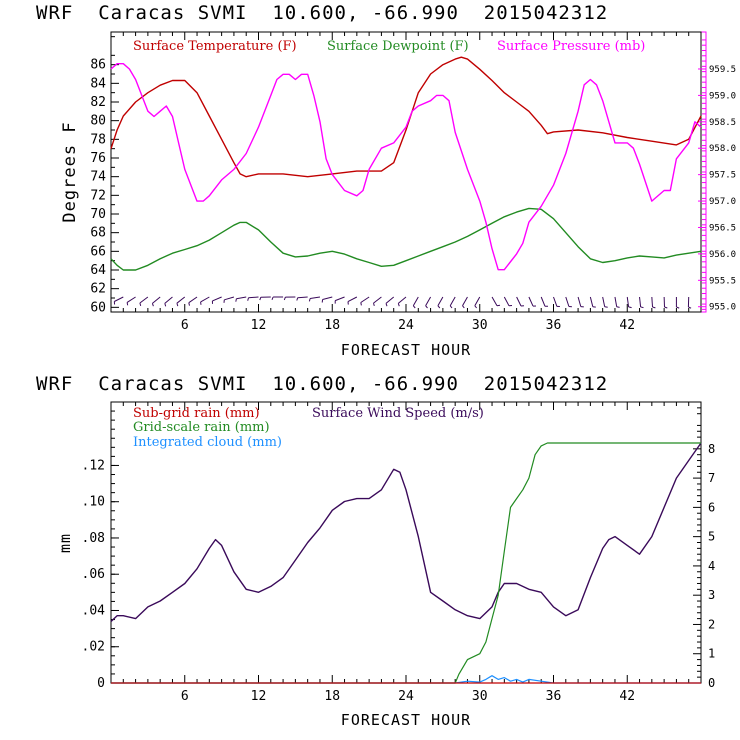 The height and width of the screenshot is (740, 740). I want to click on bottom-y2-tick-label: 0, so click(711, 683).